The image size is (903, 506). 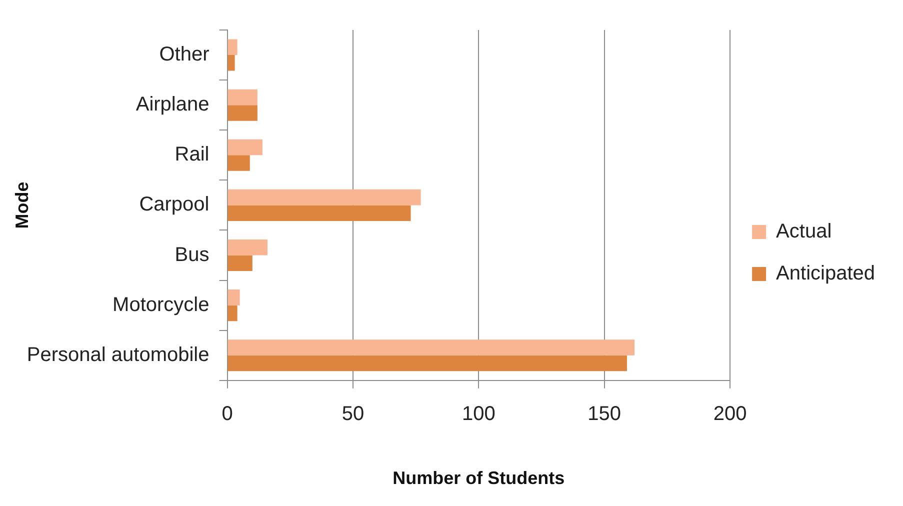 What do you see at coordinates (118, 355) in the screenshot?
I see `y-tick-label: Personal automobile` at bounding box center [118, 355].